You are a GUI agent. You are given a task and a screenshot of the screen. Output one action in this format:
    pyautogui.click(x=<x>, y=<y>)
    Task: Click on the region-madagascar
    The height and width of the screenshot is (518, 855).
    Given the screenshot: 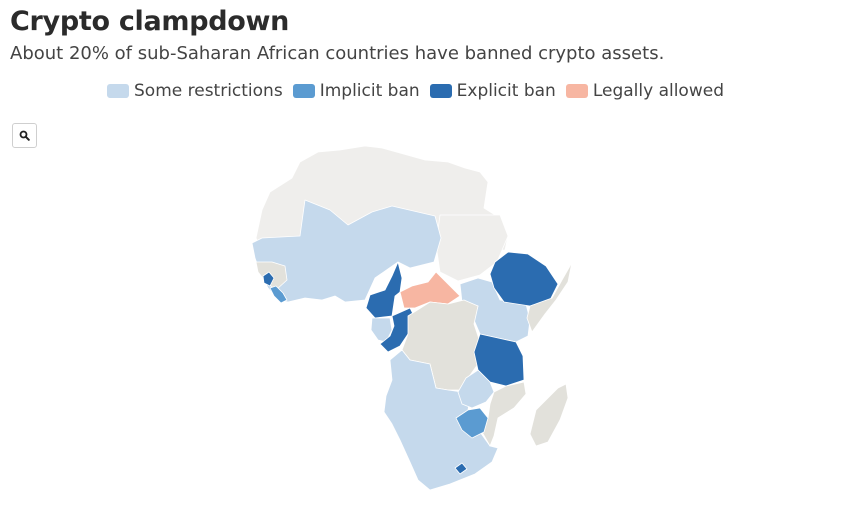 What is the action you would take?
    pyautogui.click(x=549, y=415)
    